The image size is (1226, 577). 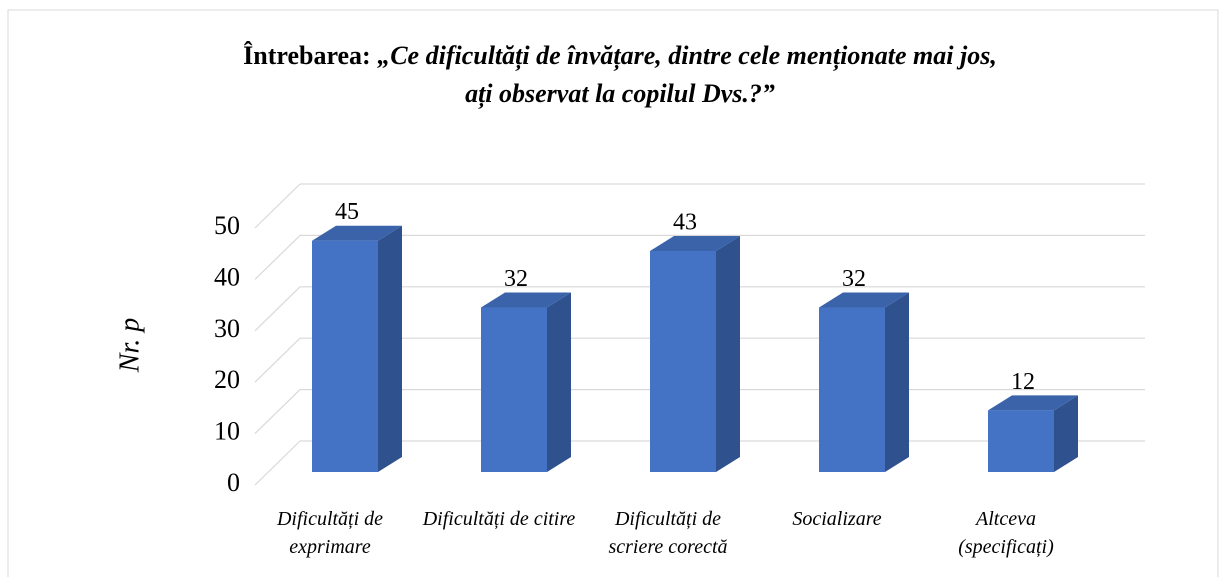 I want to click on y-tick-label: 40, so click(x=227, y=276).